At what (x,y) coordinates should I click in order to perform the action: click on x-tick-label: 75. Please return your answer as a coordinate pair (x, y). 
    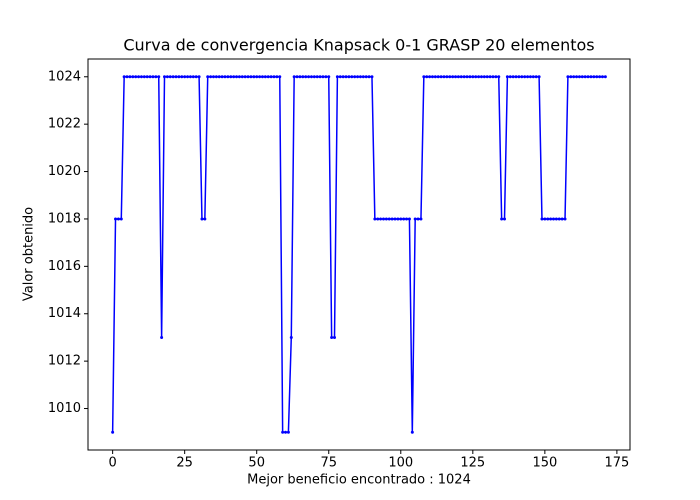
    Looking at the image, I should click on (328, 463).